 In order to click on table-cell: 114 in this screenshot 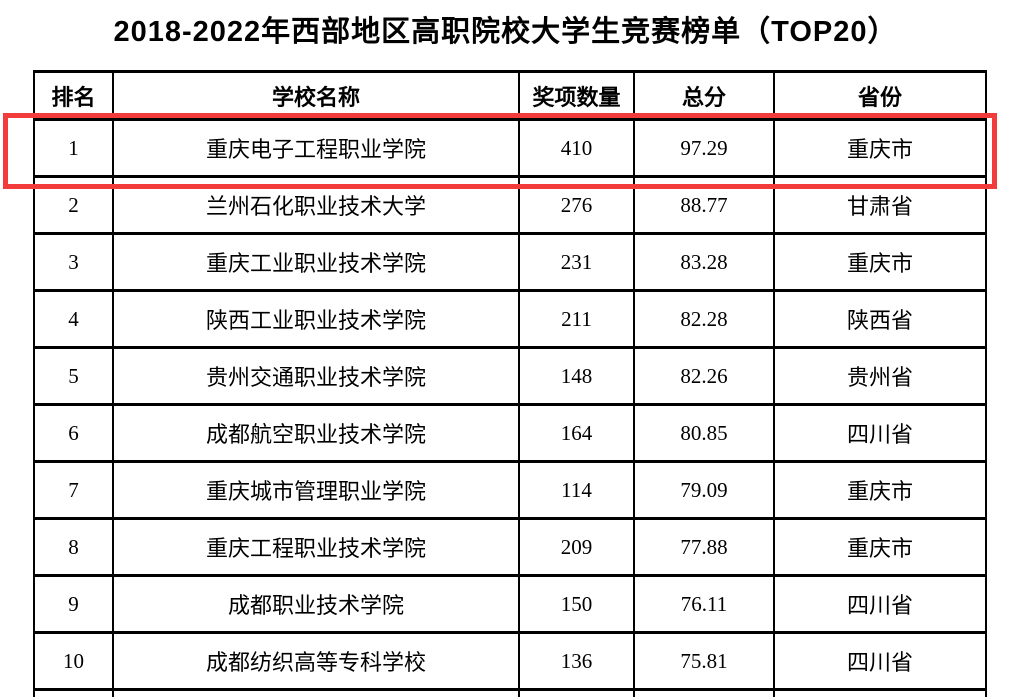, I will do `click(576, 490)`.